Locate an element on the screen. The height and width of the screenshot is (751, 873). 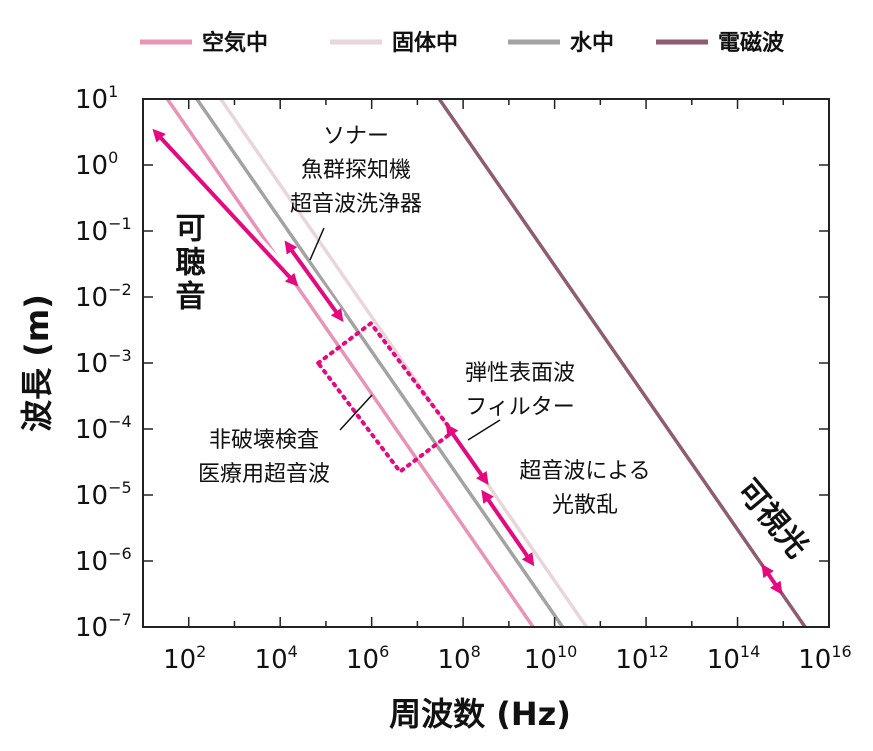
sonar-leader-line is located at coordinates (317, 244).